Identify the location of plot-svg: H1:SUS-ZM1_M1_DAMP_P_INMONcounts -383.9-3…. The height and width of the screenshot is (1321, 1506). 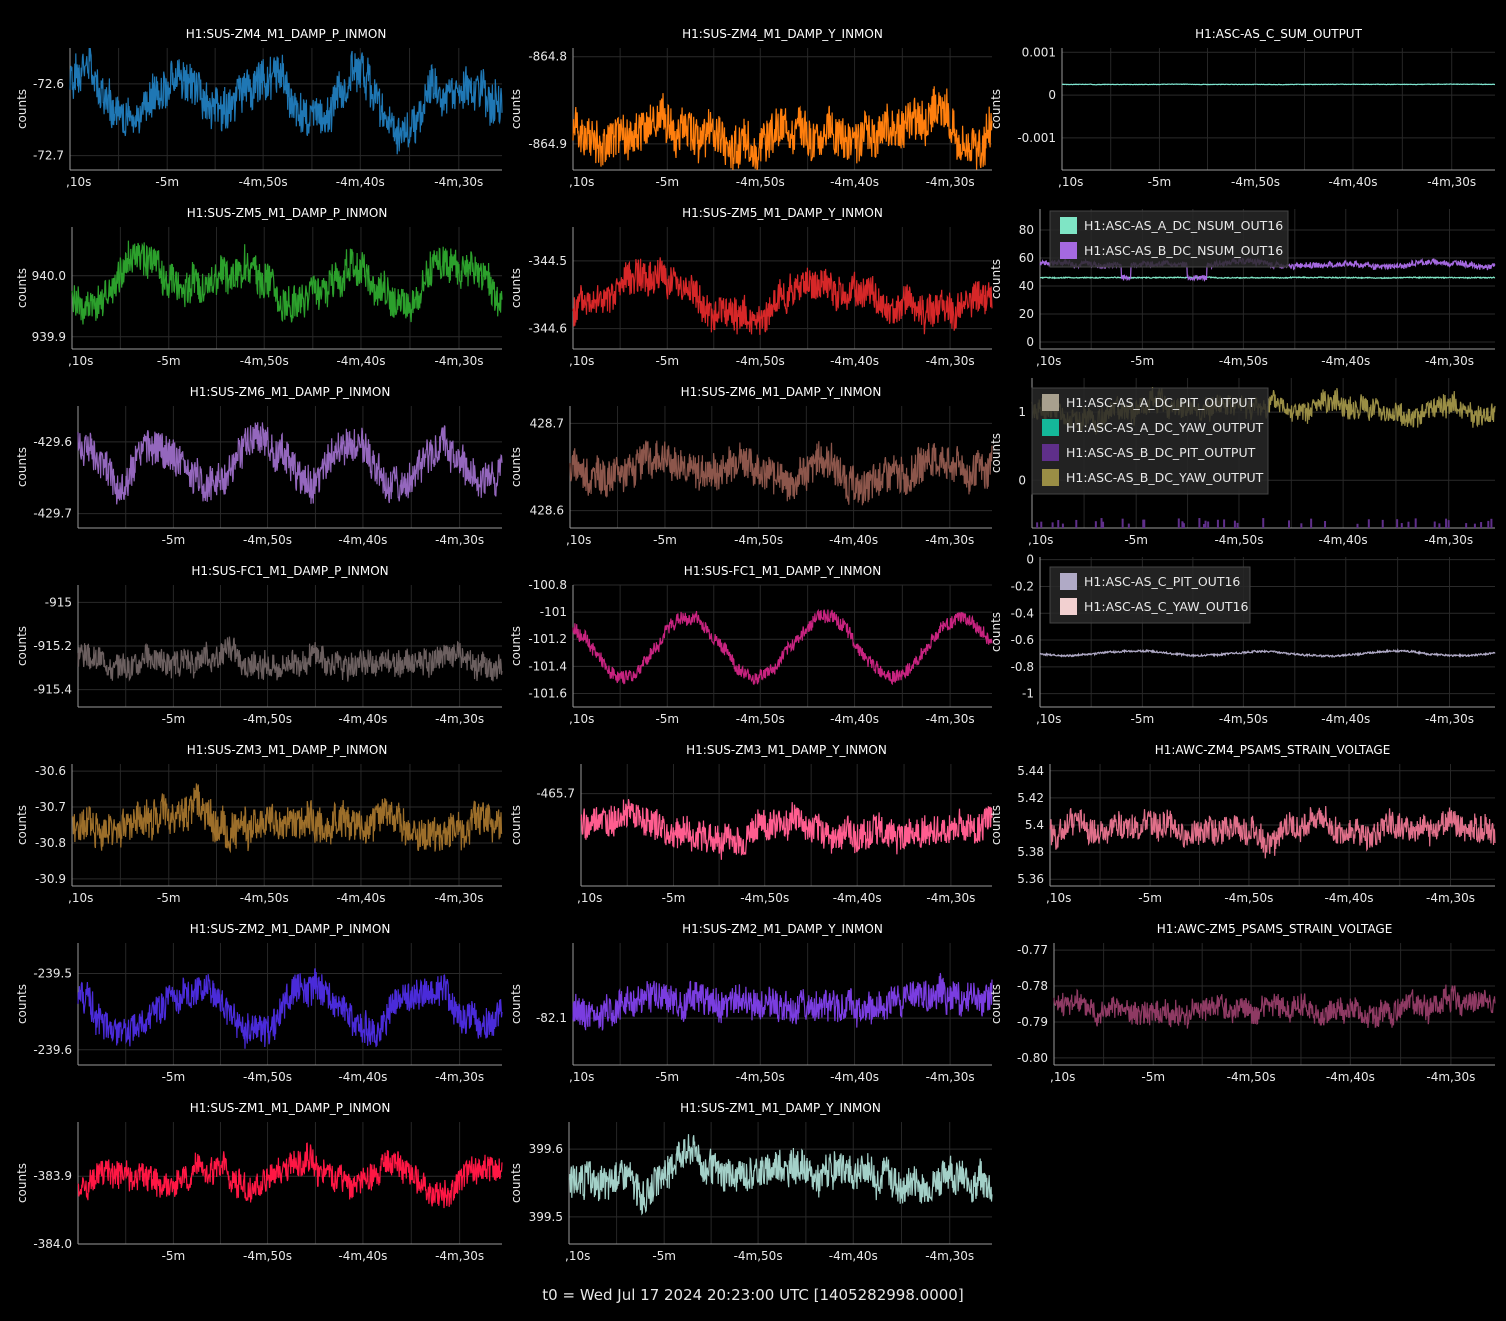
(252, 1184).